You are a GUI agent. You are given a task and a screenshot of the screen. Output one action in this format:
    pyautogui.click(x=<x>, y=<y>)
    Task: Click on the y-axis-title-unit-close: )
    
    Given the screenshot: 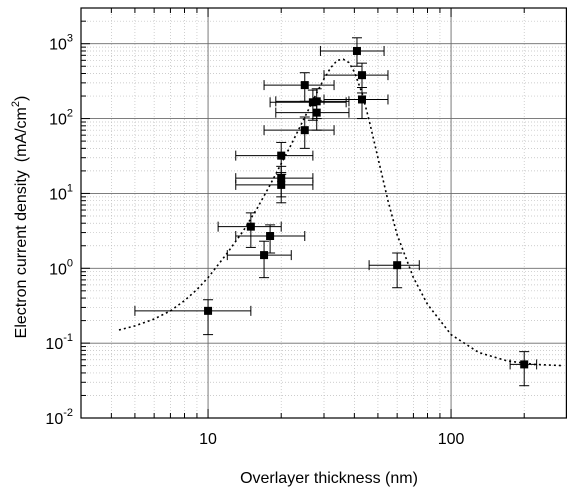 What is the action you would take?
    pyautogui.click(x=21, y=98)
    